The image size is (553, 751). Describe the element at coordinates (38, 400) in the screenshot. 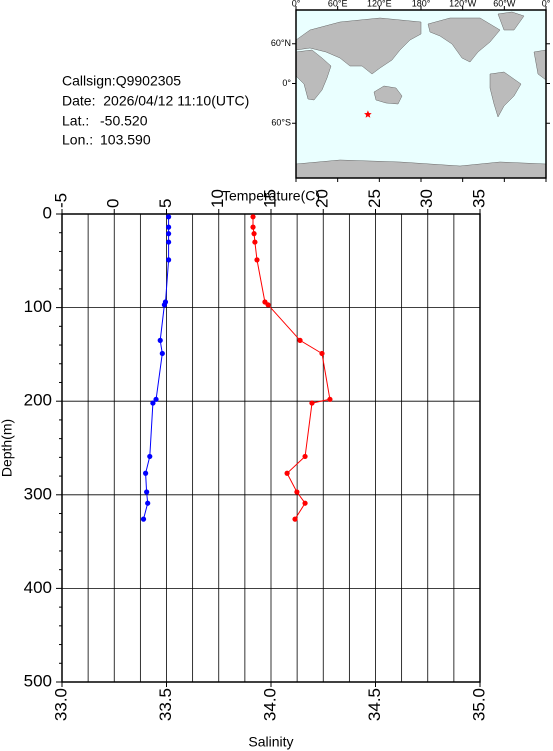

I see `y-tick-label: 200` at that location.